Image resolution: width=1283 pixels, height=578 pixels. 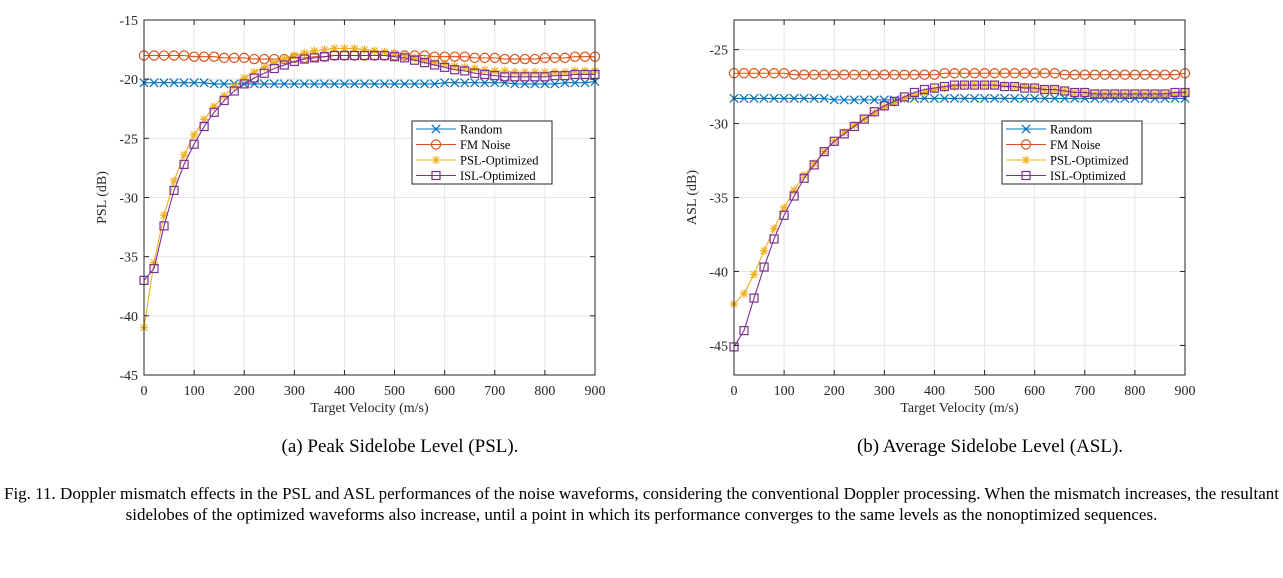 What do you see at coordinates (934, 391) in the screenshot?
I see `x-tick-label: 400` at bounding box center [934, 391].